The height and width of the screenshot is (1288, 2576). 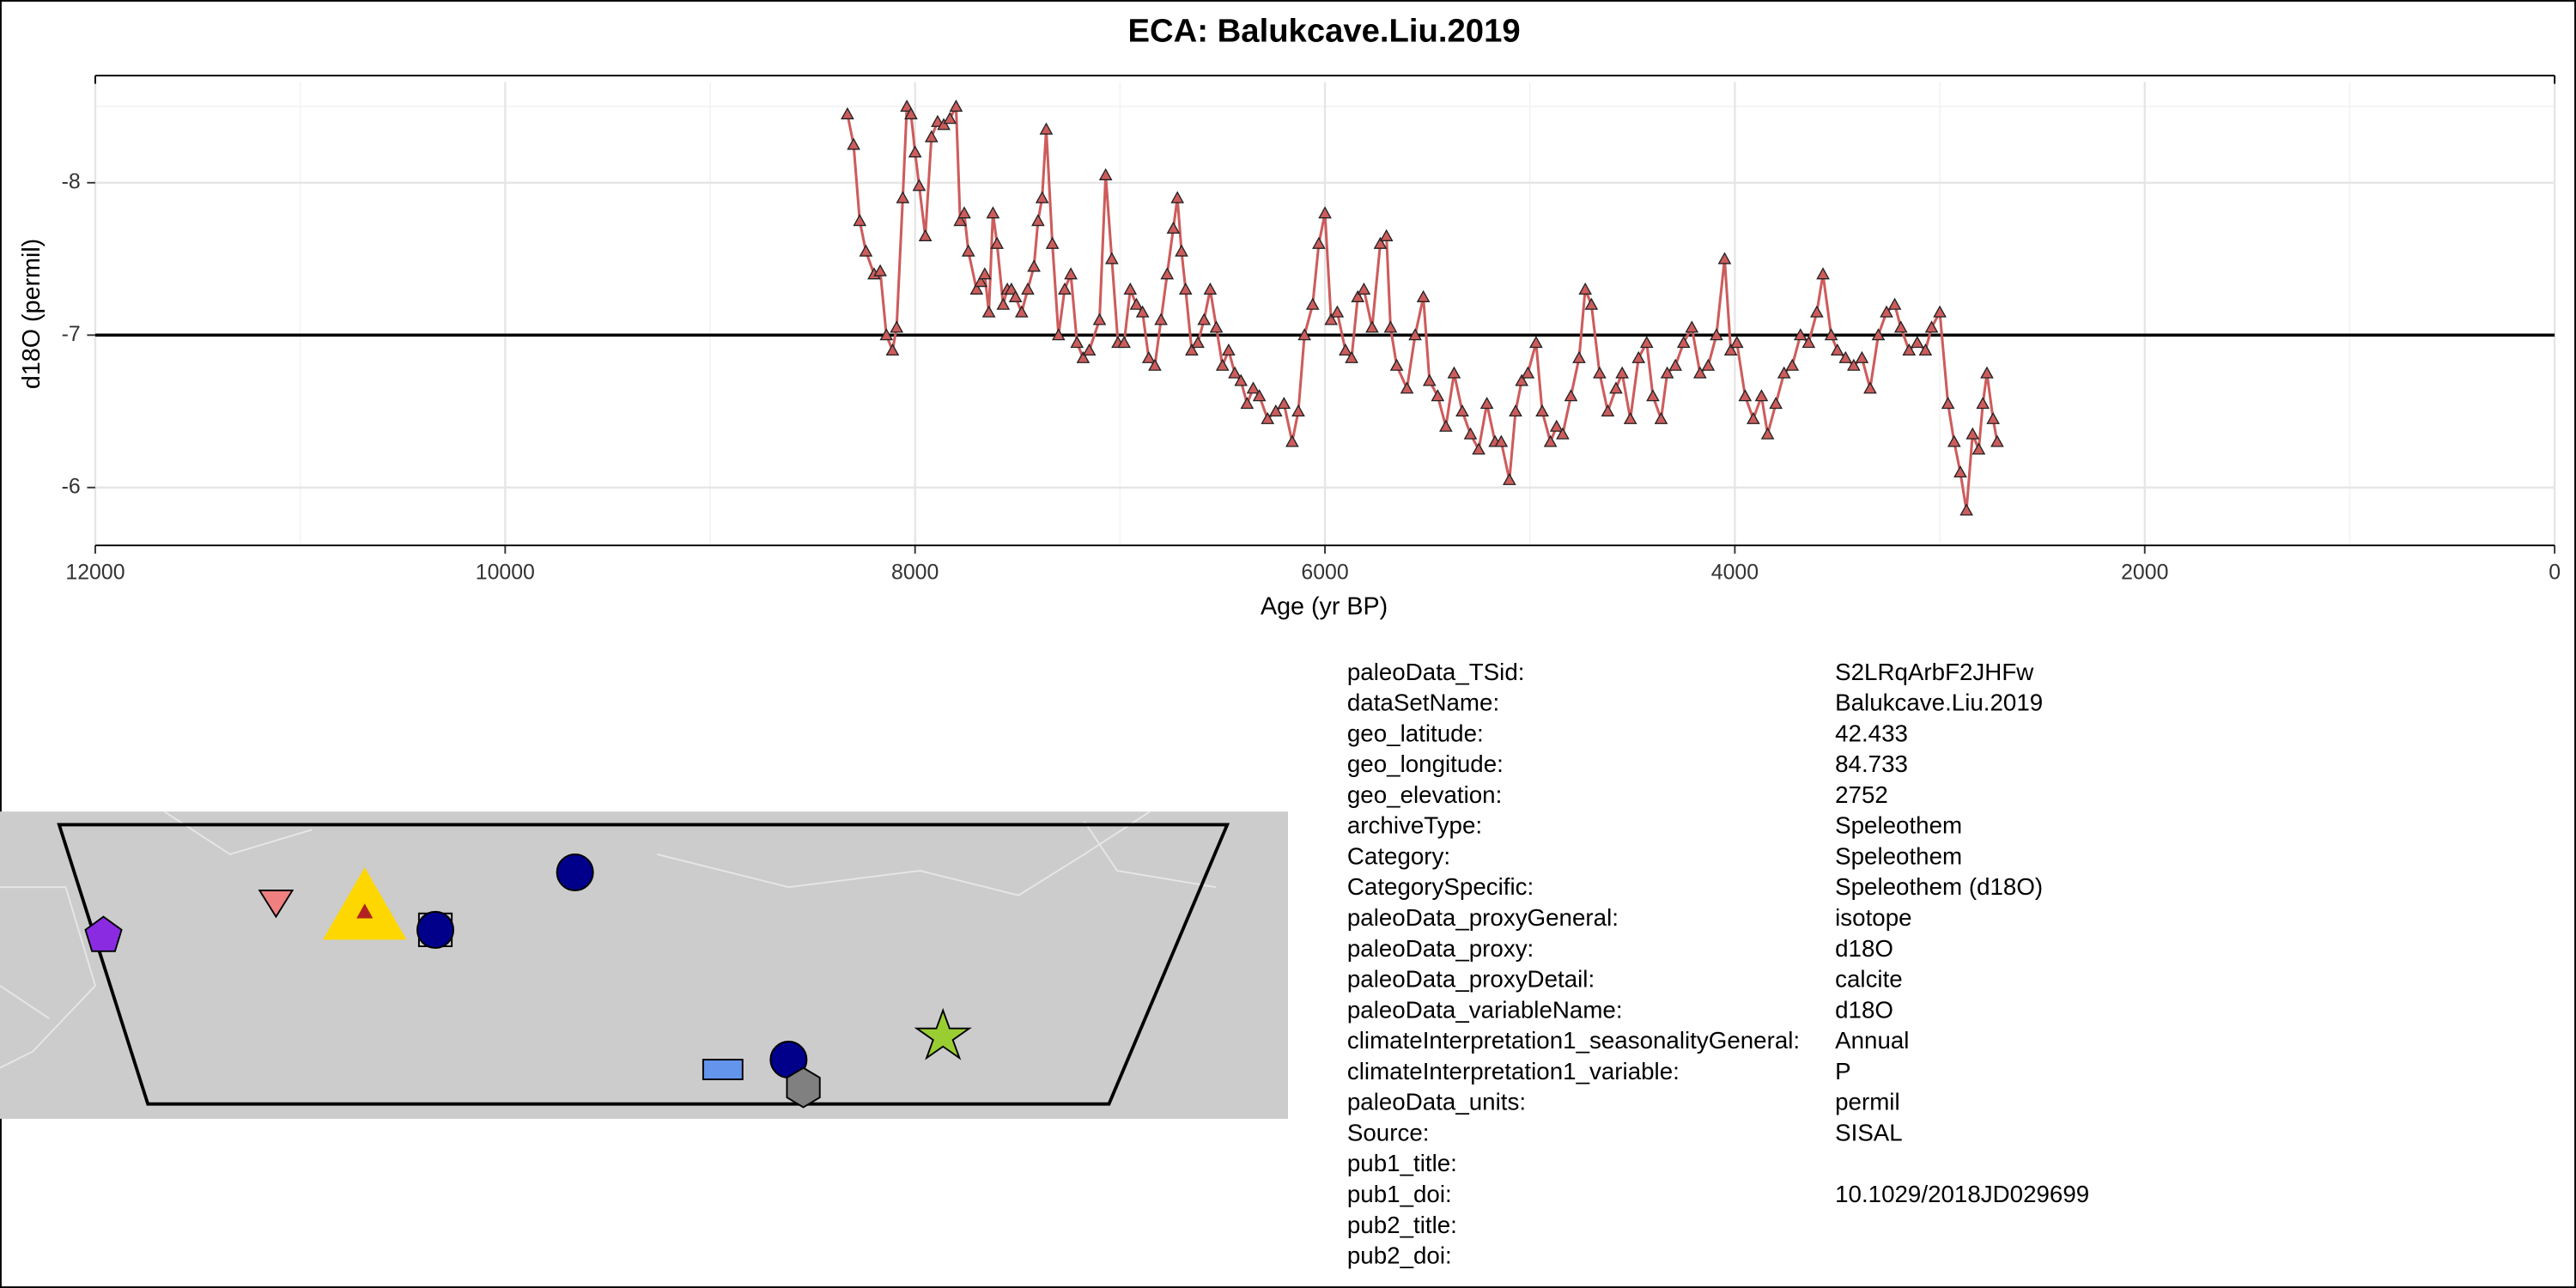 I want to click on info-value: 84.733, so click(x=1872, y=764).